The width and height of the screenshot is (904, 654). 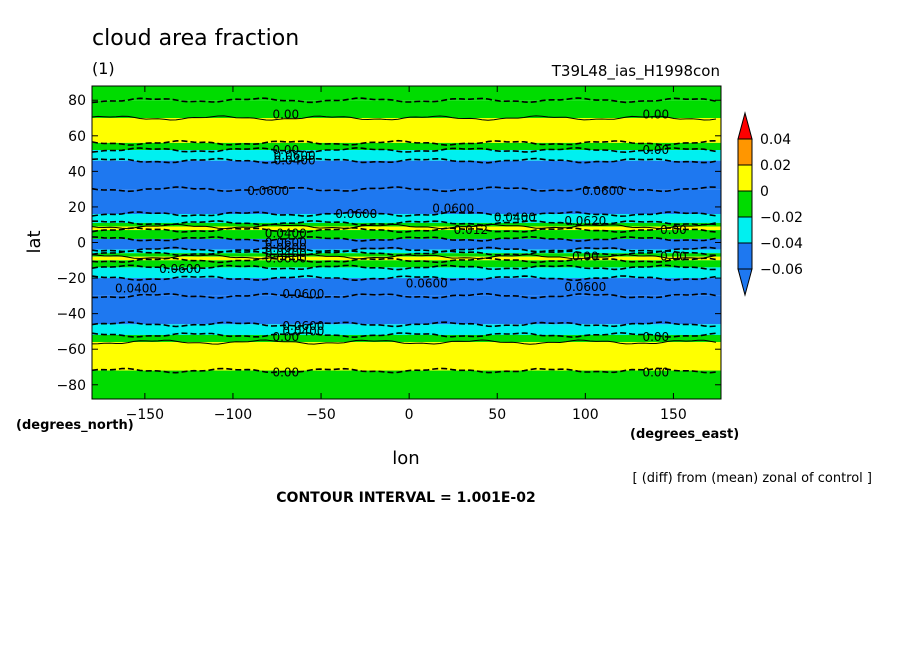 I want to click on colorbar-segment-gt_0.04, so click(x=745, y=125).